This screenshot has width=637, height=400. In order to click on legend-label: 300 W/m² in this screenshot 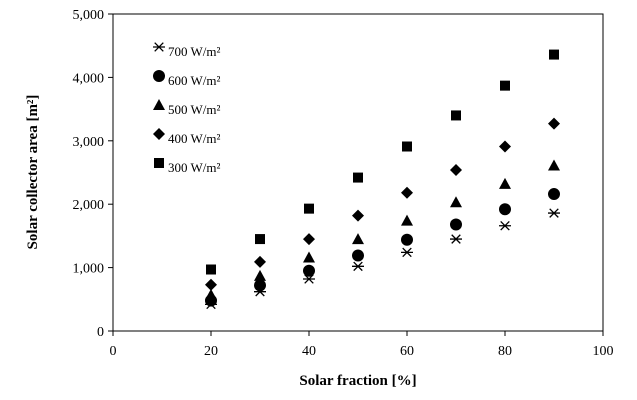, I will do `click(194, 167)`.